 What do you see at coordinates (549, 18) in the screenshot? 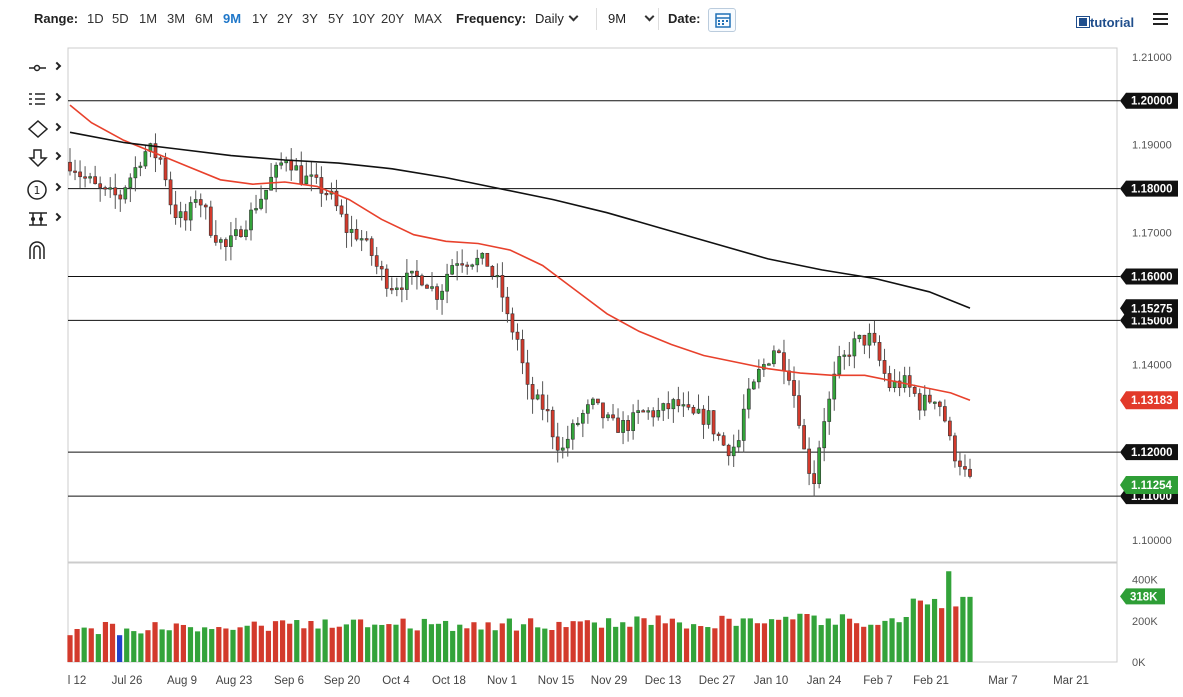
I see `frequency-value: Daily` at bounding box center [549, 18].